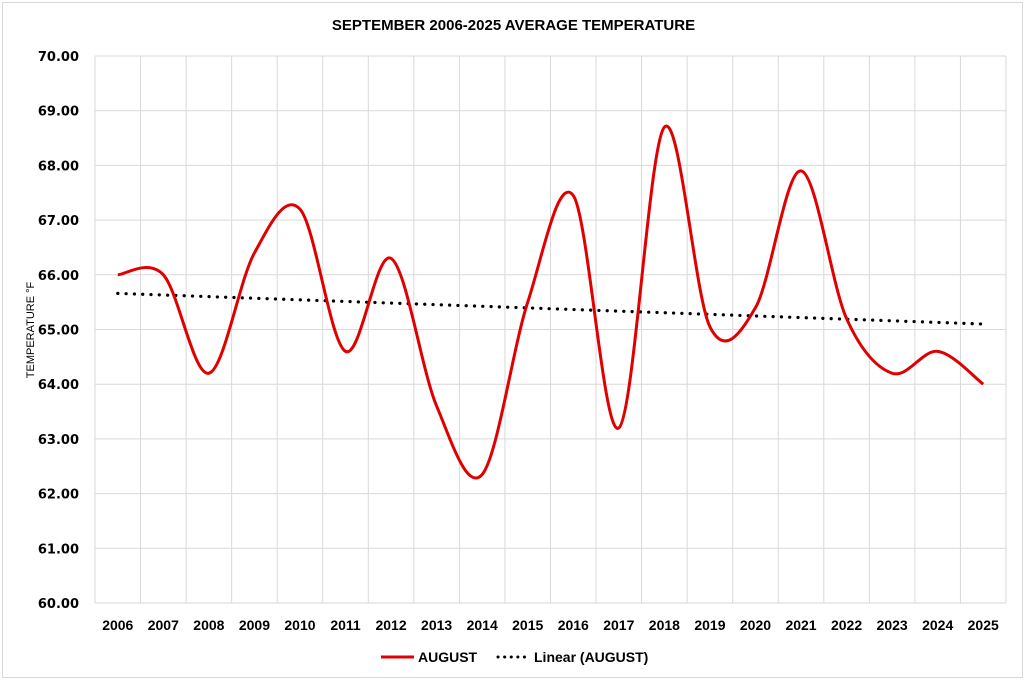 Image resolution: width=1027 pixels, height=682 pixels. Describe the element at coordinates (58, 549) in the screenshot. I see `y-tick-label: 61.00` at that location.